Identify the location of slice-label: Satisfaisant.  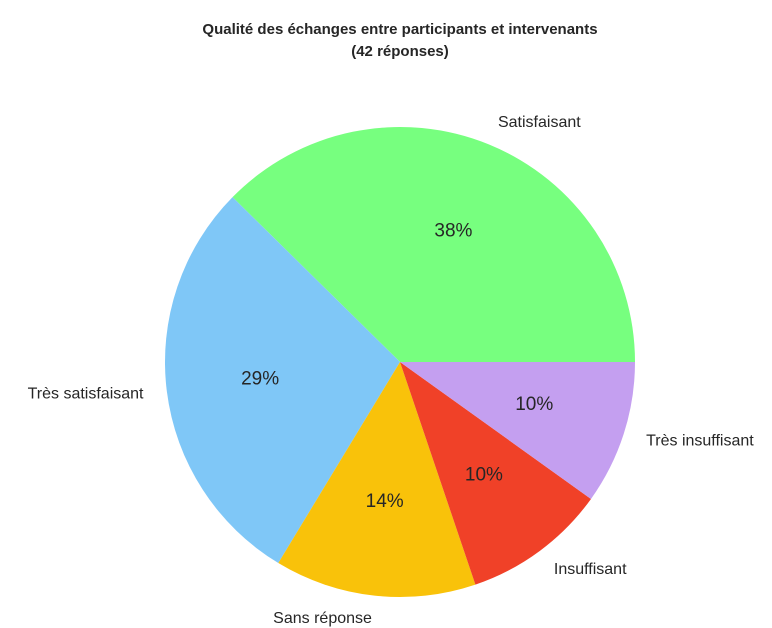
(539, 122).